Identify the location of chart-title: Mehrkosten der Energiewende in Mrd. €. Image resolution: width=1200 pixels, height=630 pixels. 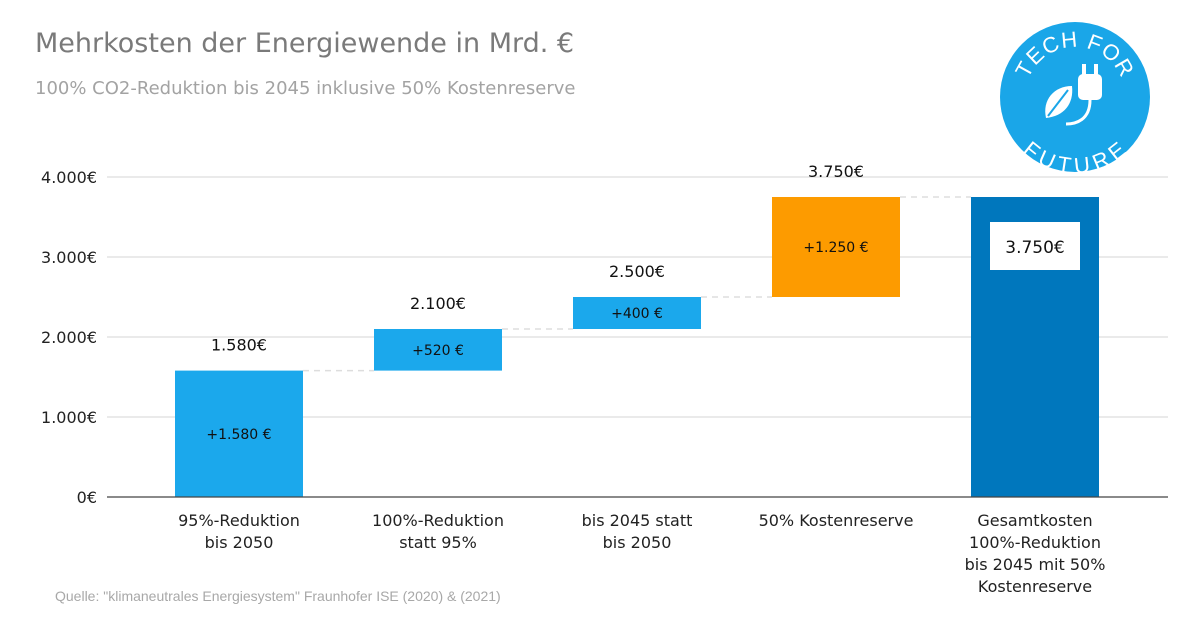
(305, 43).